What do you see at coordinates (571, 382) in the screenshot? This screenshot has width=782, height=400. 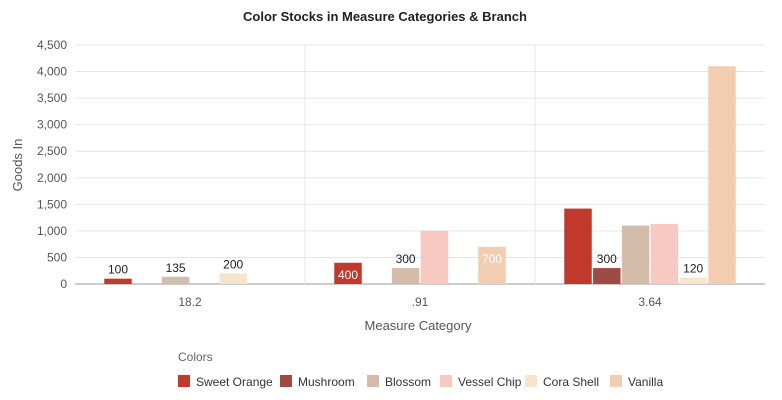 I see `legend-label: Cora Shell` at bounding box center [571, 382].